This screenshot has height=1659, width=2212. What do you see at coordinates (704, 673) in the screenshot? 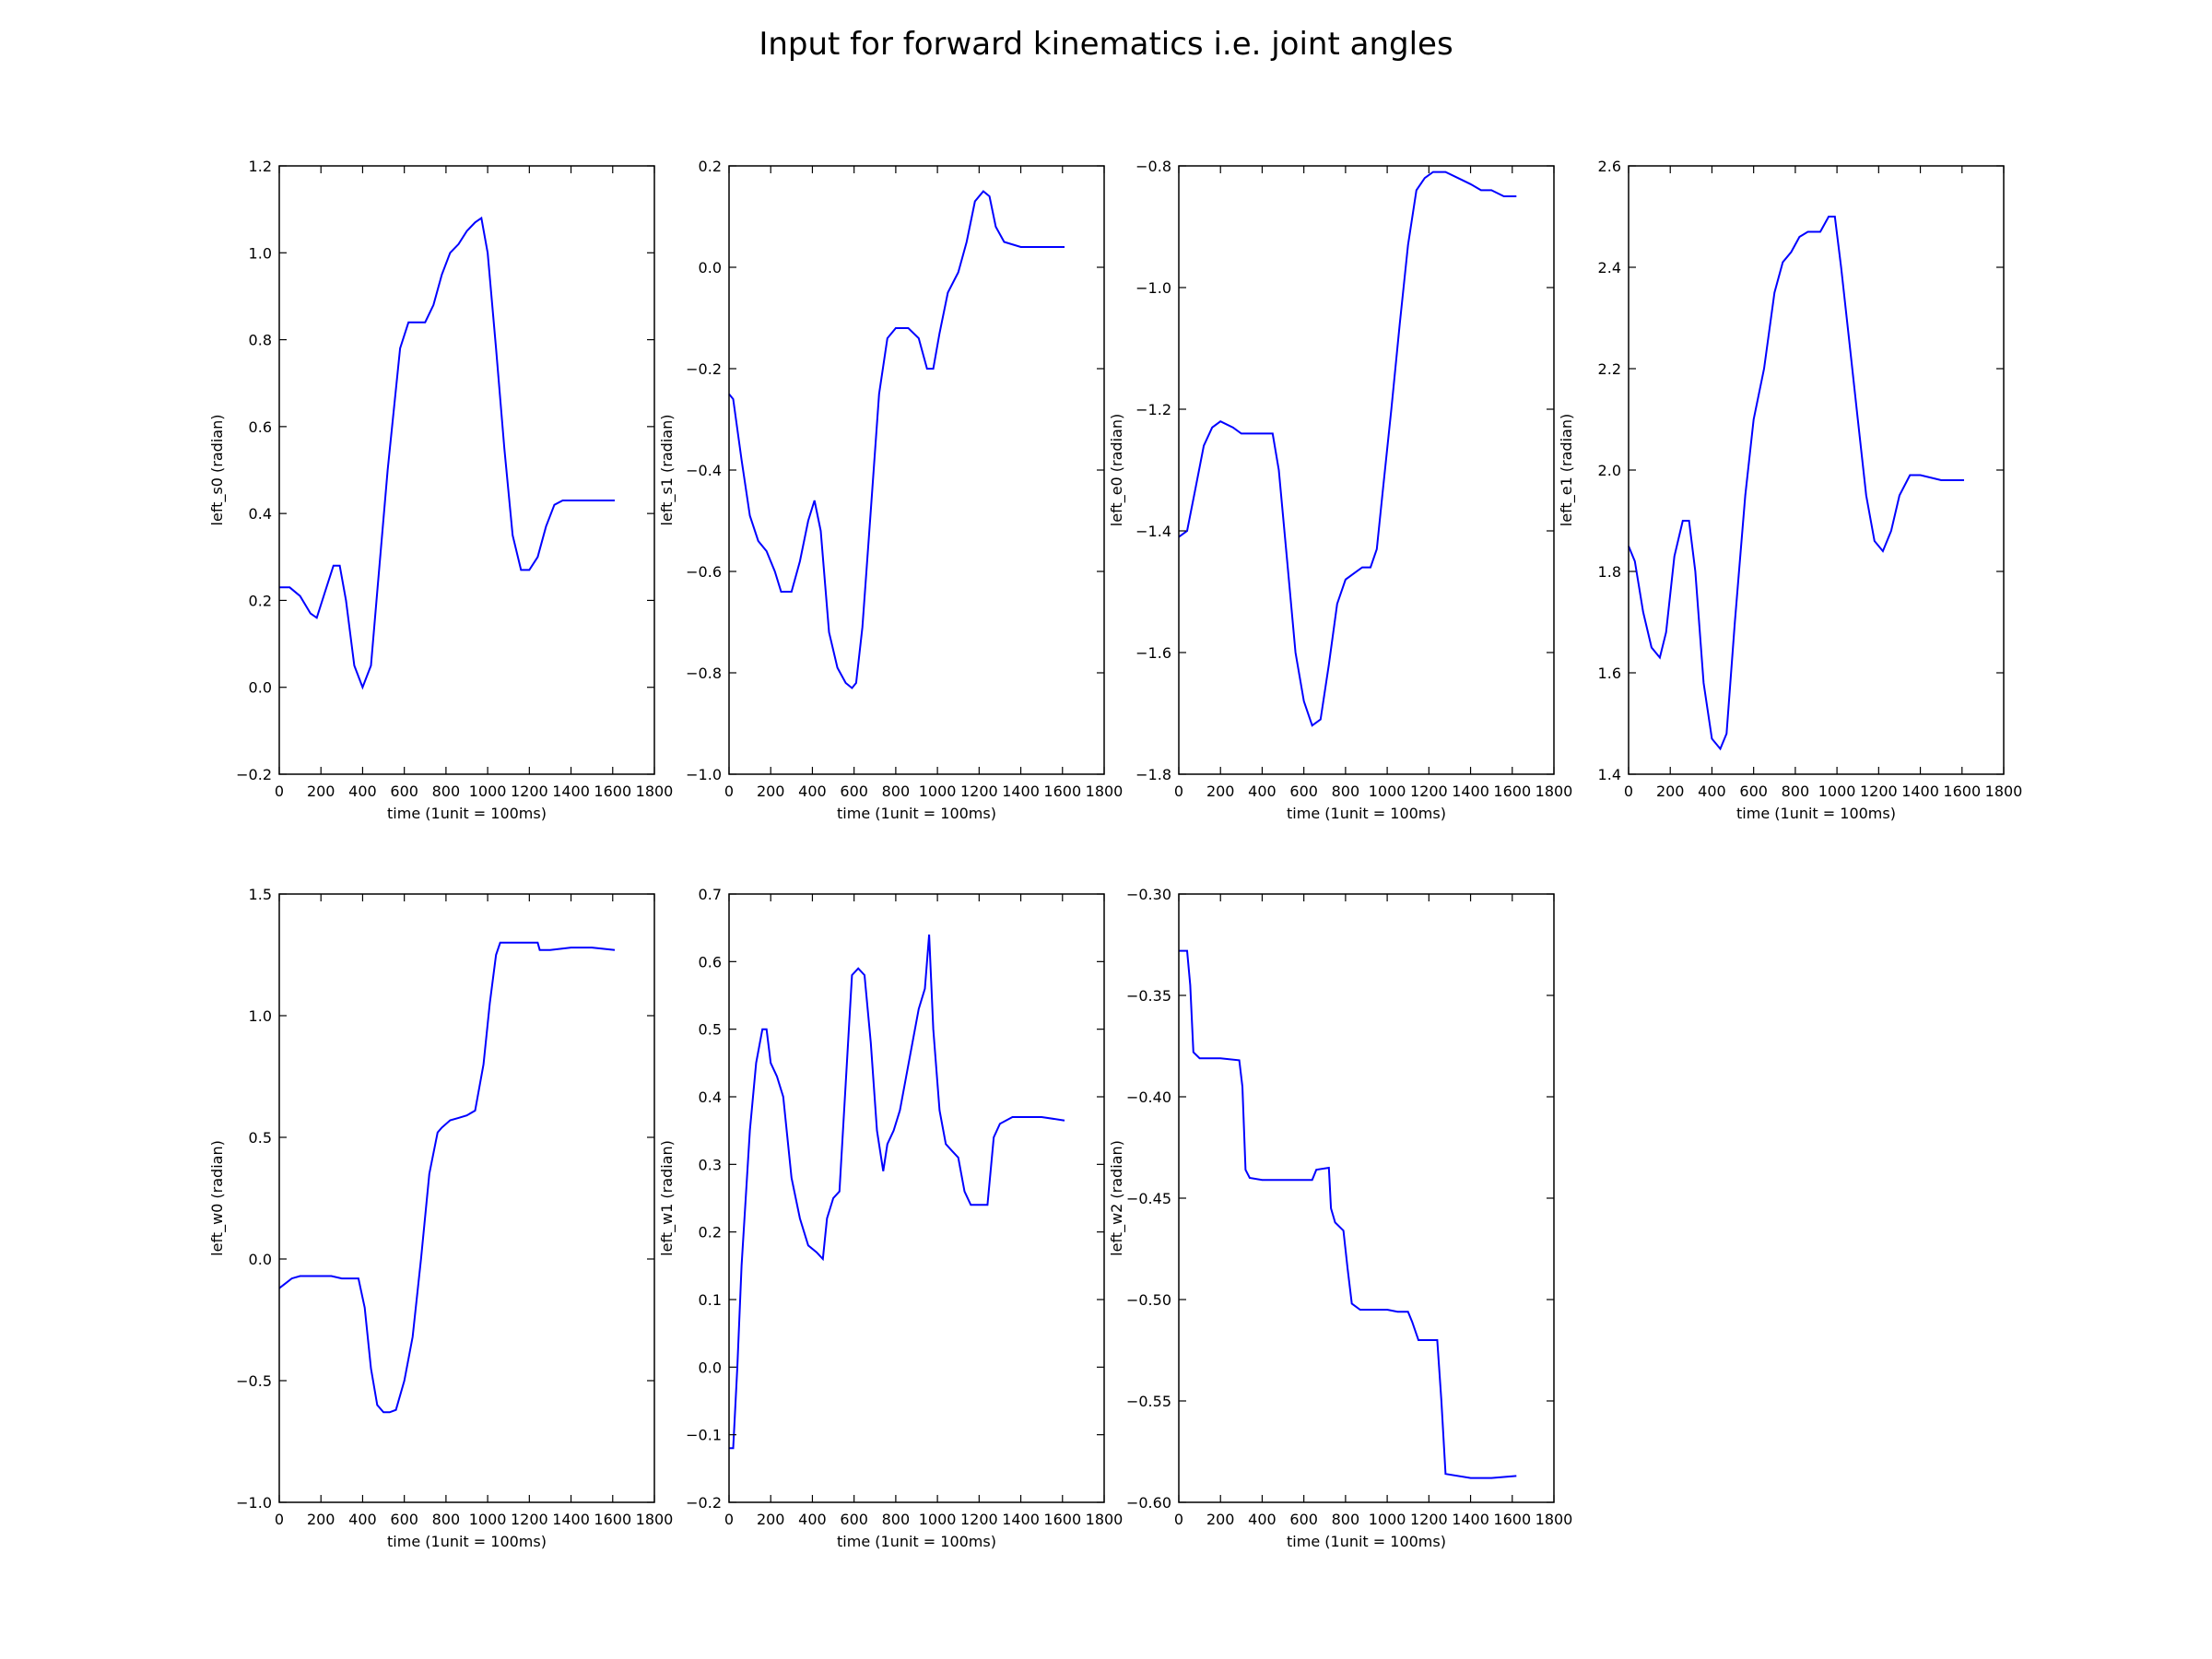
I see `y-tick-label: −0.8` at bounding box center [704, 673].